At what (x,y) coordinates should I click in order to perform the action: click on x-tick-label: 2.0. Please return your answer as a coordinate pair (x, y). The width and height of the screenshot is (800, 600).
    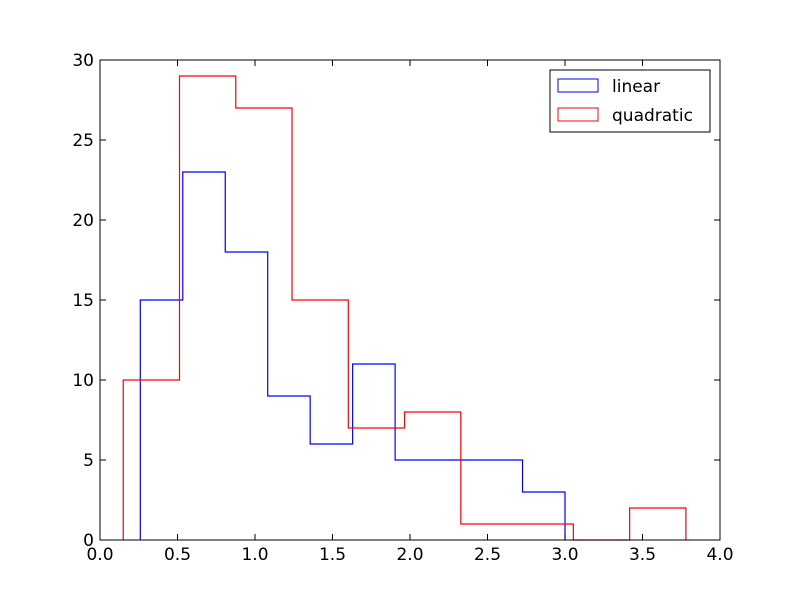
    Looking at the image, I should click on (409, 555).